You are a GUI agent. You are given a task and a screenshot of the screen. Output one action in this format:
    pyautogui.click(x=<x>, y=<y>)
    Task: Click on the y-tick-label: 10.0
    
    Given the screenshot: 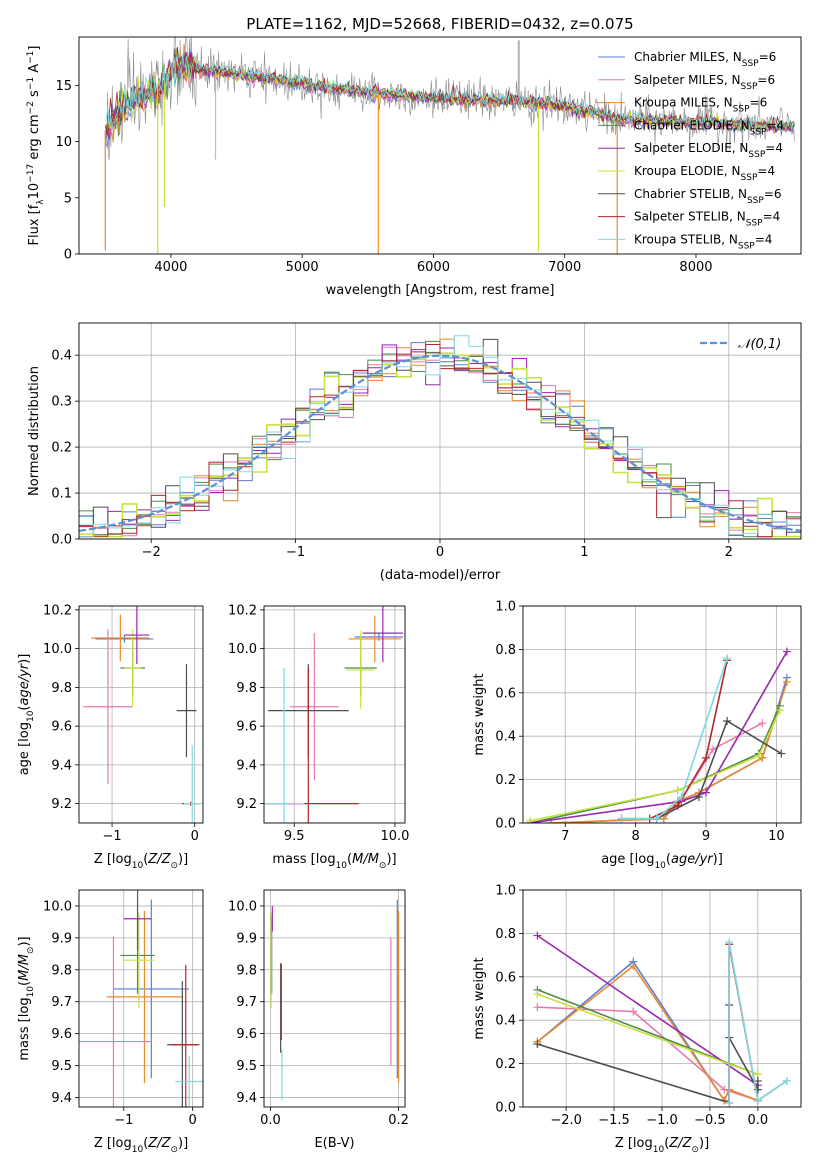 What is the action you would take?
    pyautogui.click(x=242, y=649)
    